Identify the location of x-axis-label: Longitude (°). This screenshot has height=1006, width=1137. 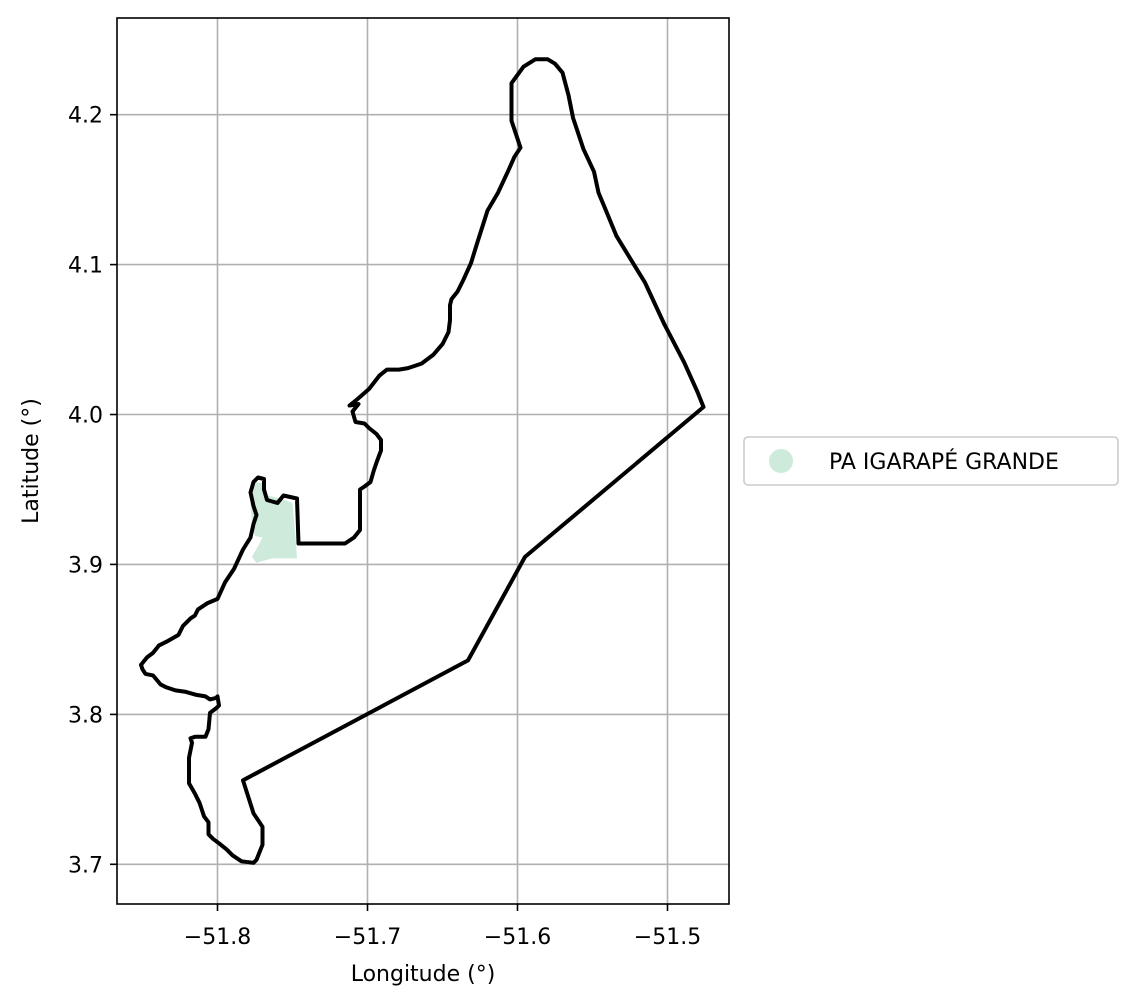
(423, 974).